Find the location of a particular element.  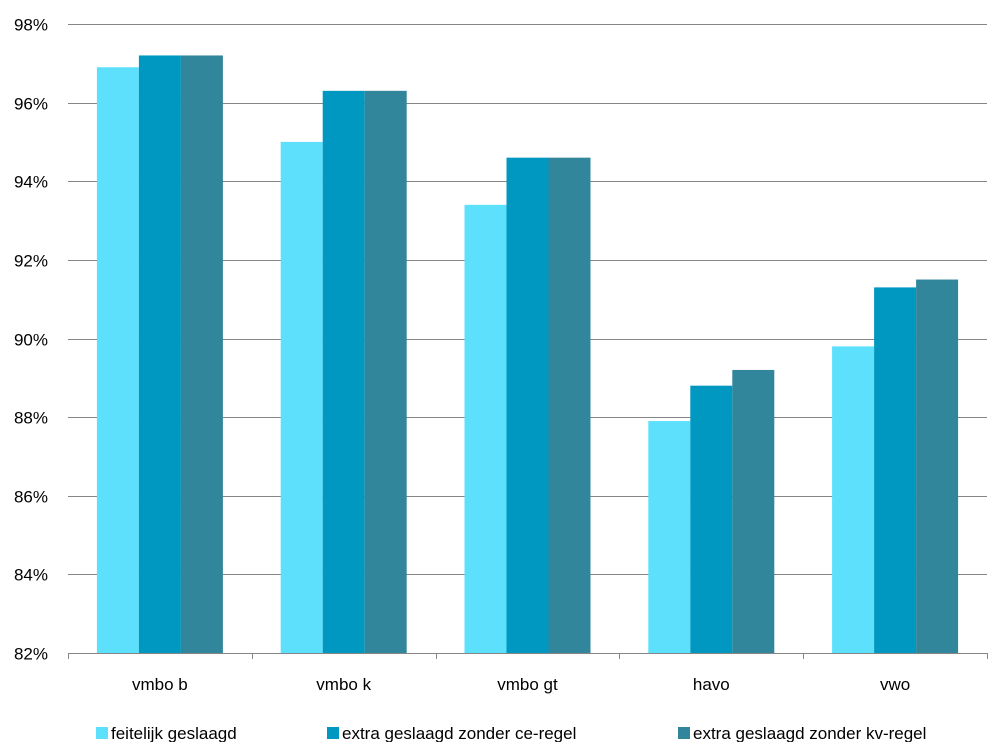

y-tick-label: 92% is located at coordinates (31, 261).